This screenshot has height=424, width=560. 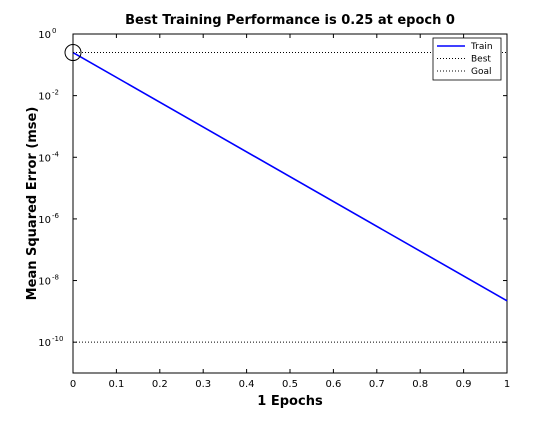 I want to click on legend-label-train: Train, so click(x=481, y=47).